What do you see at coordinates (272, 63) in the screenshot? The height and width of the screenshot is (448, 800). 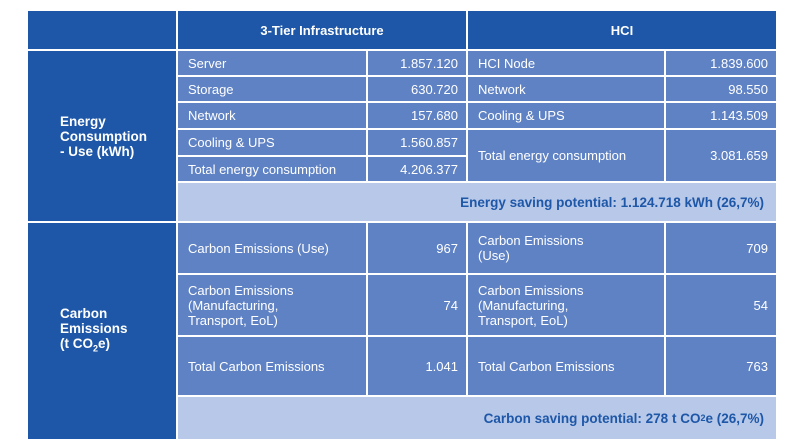 I see `energy-3tier-label: Server` at bounding box center [272, 63].